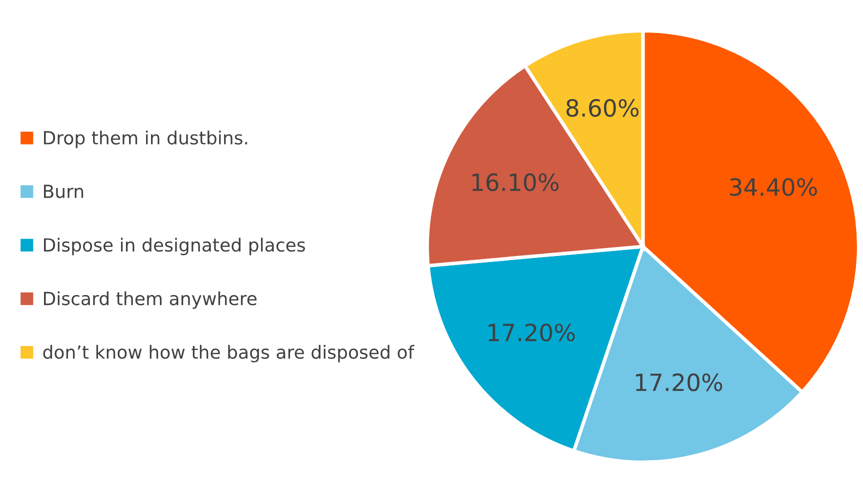 This screenshot has width=863, height=493. Describe the element at coordinates (515, 182) in the screenshot. I see `data-label: 16.10%` at that location.